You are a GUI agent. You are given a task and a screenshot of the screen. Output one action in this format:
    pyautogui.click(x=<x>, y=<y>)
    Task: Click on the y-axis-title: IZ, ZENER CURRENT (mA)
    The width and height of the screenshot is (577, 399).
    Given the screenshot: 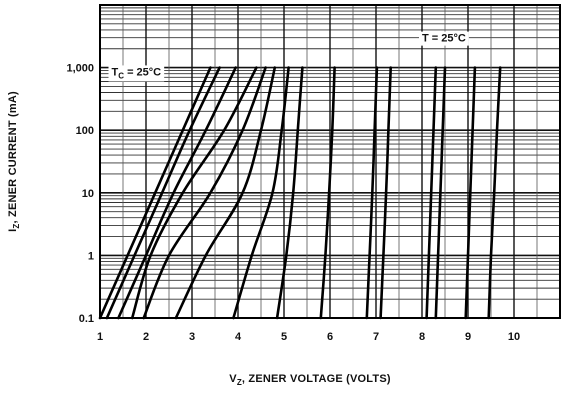 What is the action you would take?
    pyautogui.click(x=14, y=161)
    